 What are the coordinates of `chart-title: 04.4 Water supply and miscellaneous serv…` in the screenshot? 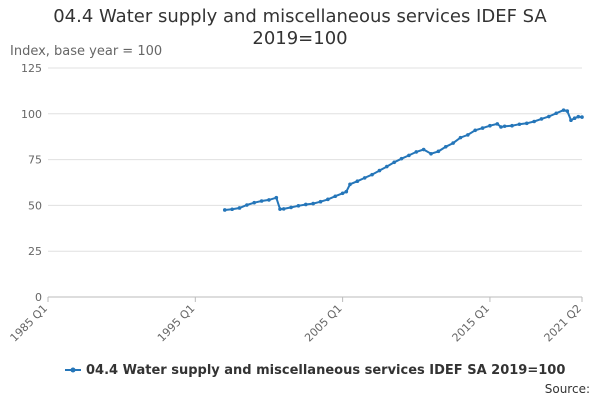 It's located at (300, 28).